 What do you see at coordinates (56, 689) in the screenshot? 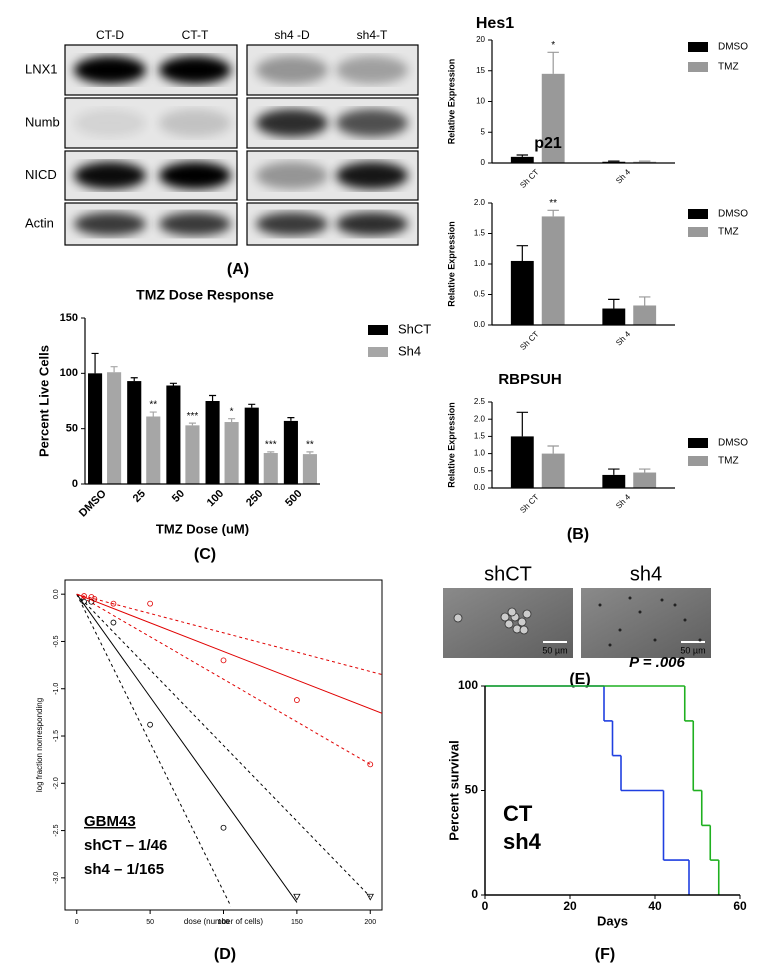
I see `y-tick-label: -1.0` at bounding box center [56, 689].